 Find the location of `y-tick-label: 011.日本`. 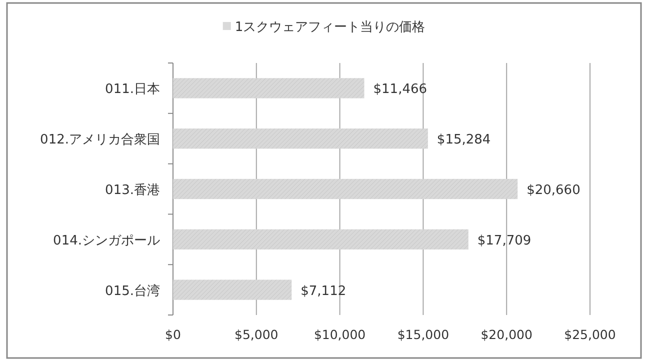

y-tick-label: 011.日本 is located at coordinates (132, 90).